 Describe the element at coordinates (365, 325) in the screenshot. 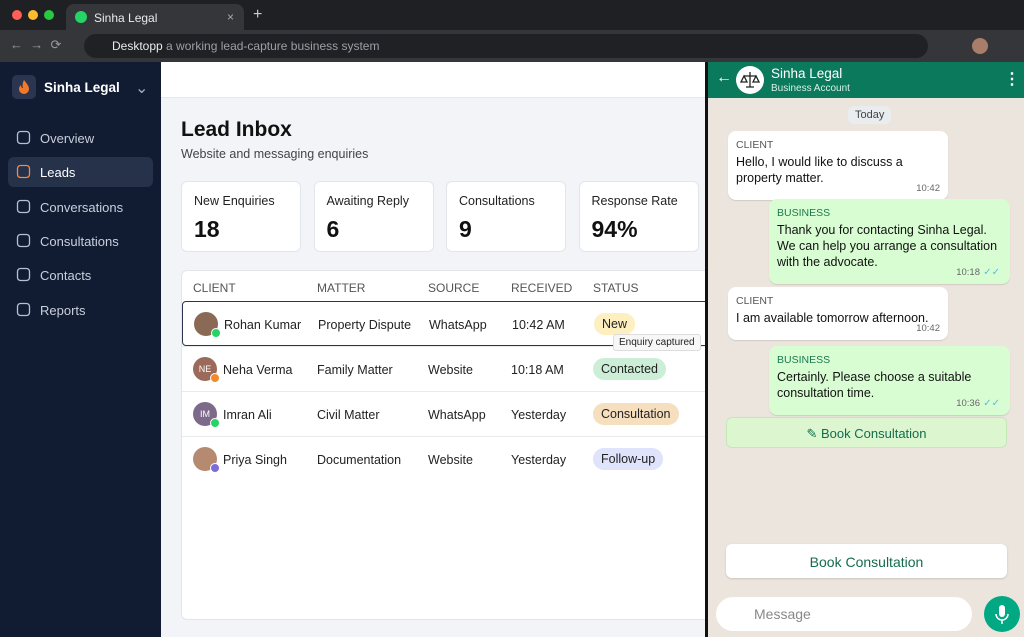

I see `matter: Property Dispute` at that location.